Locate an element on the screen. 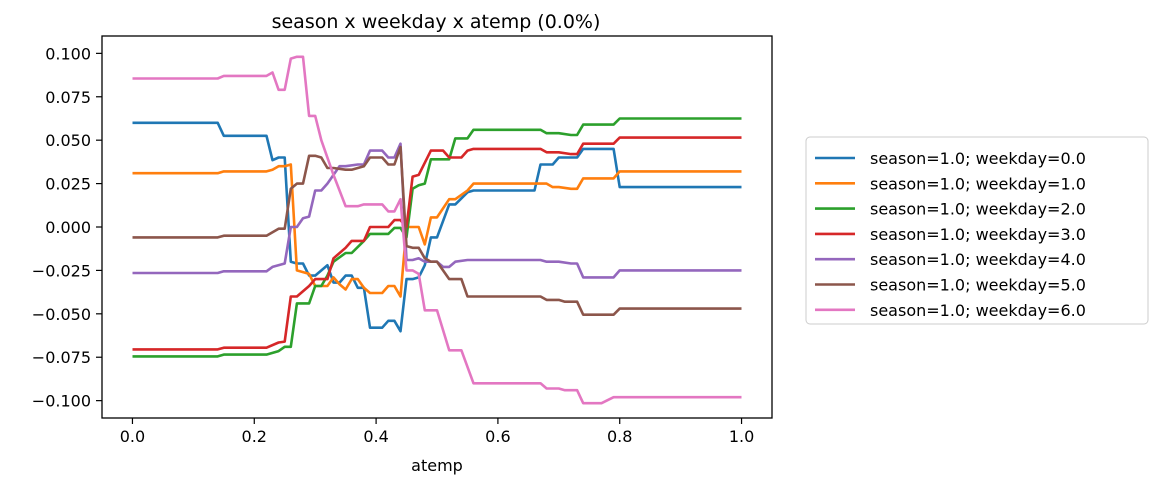 The image size is (1162, 484). x-tick-label: 0.2 is located at coordinates (254, 436).